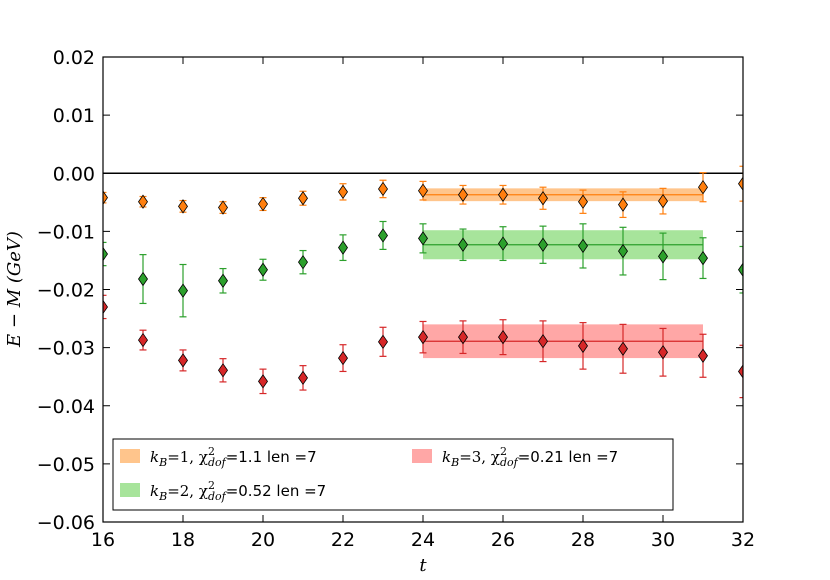  Describe the element at coordinates (66, 291) in the screenshot. I see `y-tick-label: −0.02` at that location.